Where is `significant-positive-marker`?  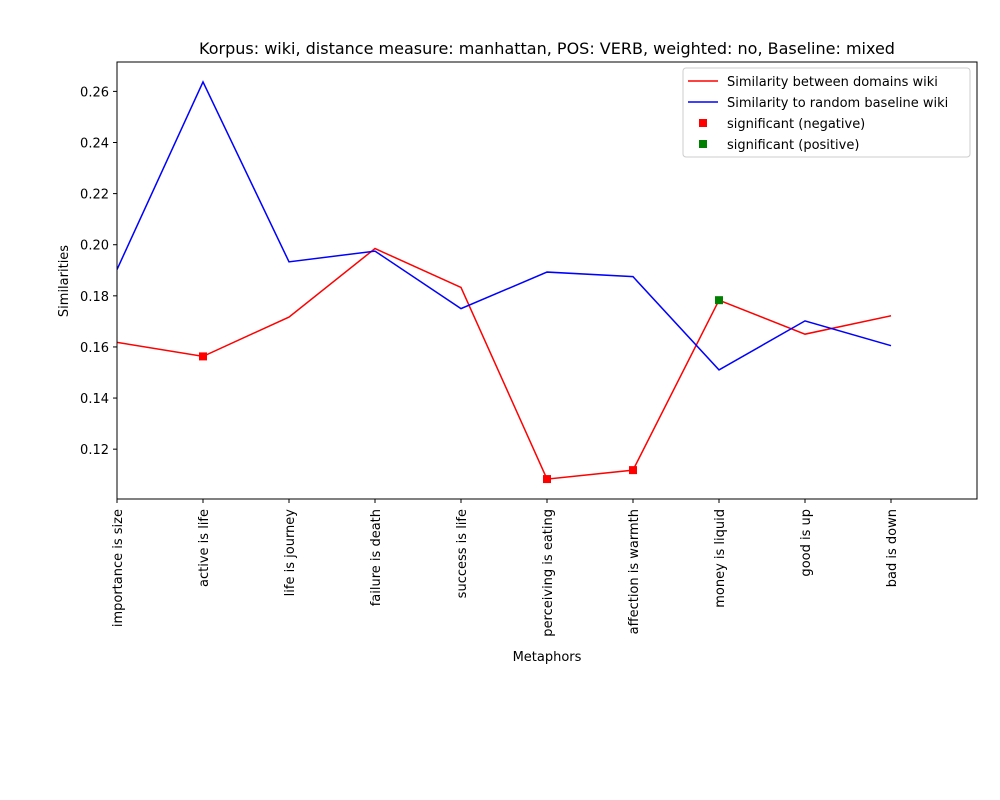
significant-positive-marker is located at coordinates (719, 300).